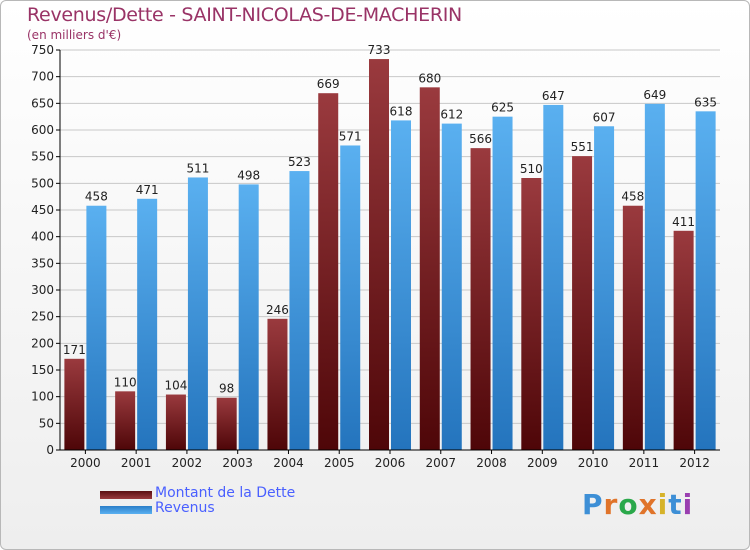 The height and width of the screenshot is (550, 750). Describe the element at coordinates (553, 96) in the screenshot. I see `data-label-revenus: 647` at that location.